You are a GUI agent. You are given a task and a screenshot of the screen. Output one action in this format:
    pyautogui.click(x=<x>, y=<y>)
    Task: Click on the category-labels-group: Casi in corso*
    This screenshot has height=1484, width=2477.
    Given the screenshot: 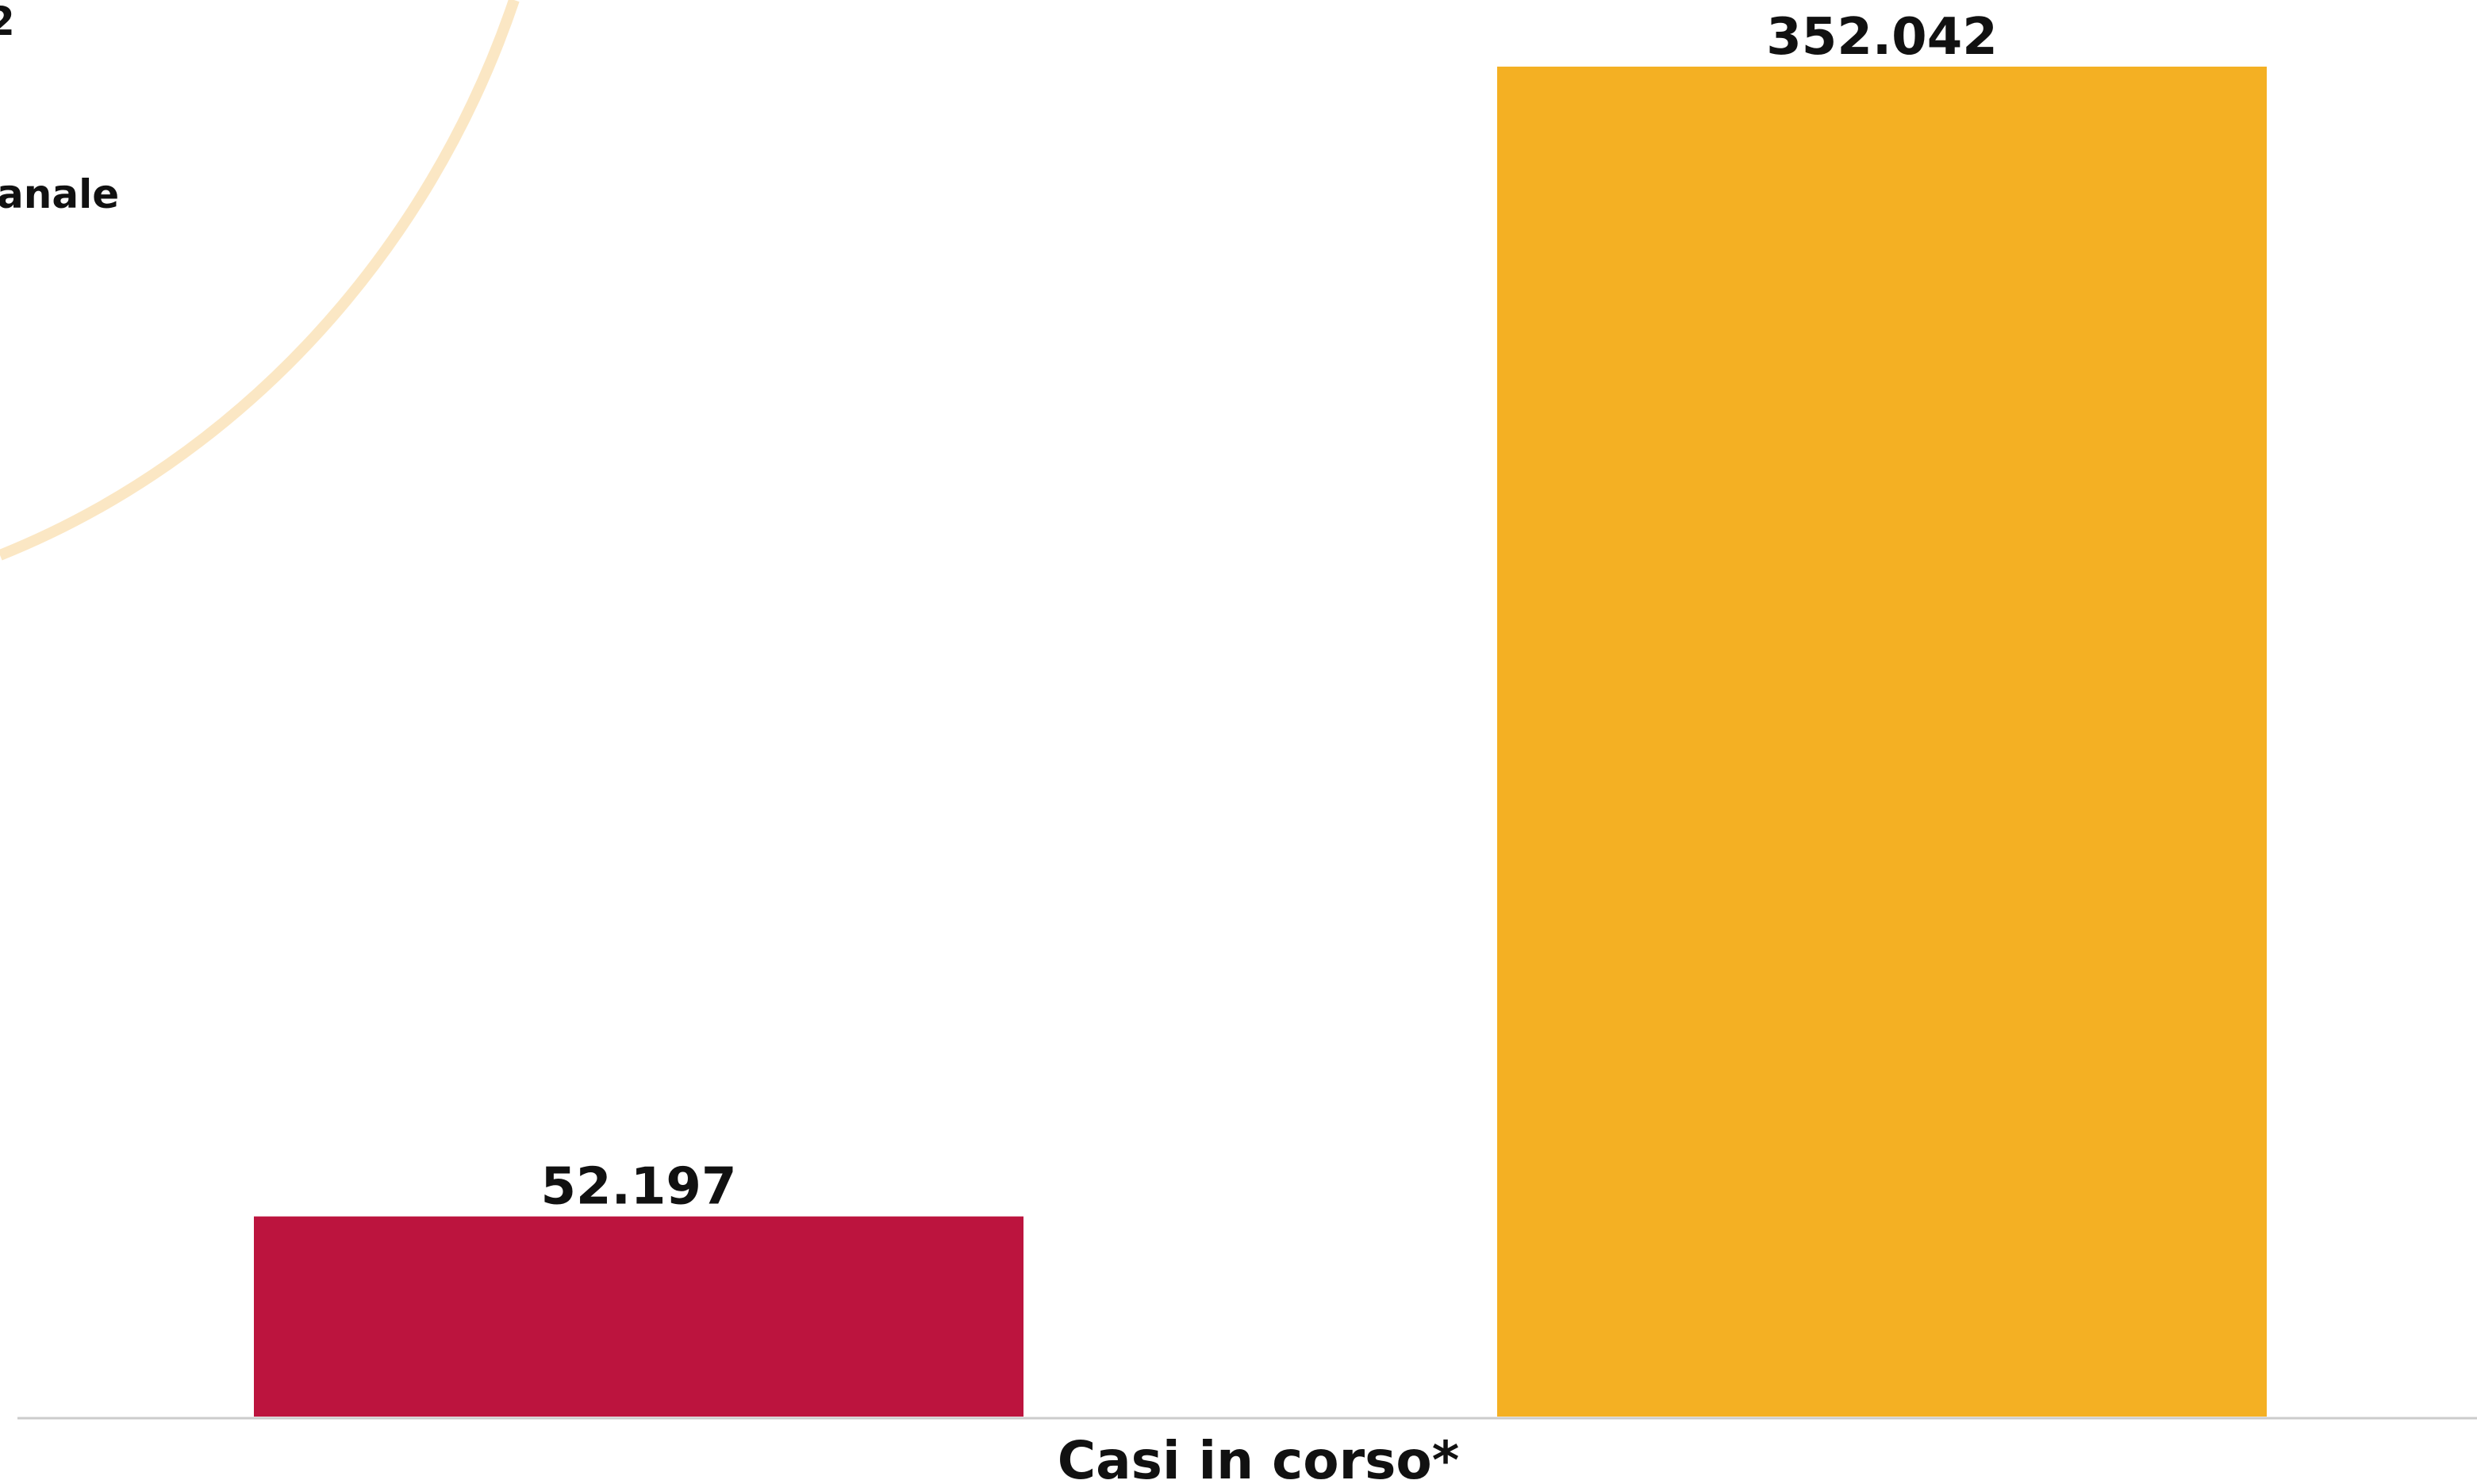 What is the action you would take?
    pyautogui.click(x=1259, y=1457)
    